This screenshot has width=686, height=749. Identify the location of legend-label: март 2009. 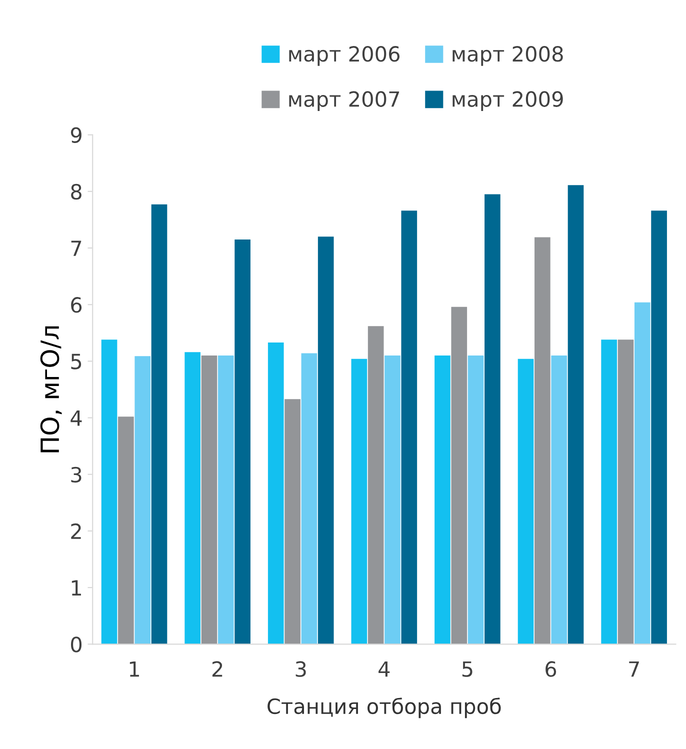
(507, 101).